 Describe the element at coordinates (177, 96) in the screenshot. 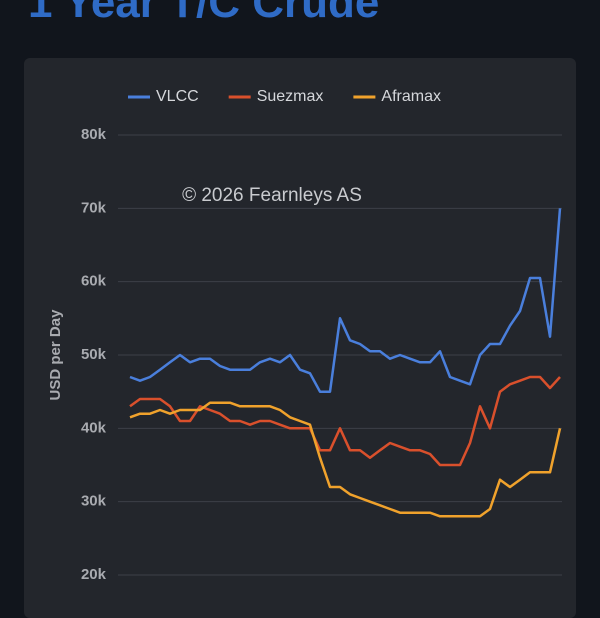

I see `legend-label: VLCC` at that location.